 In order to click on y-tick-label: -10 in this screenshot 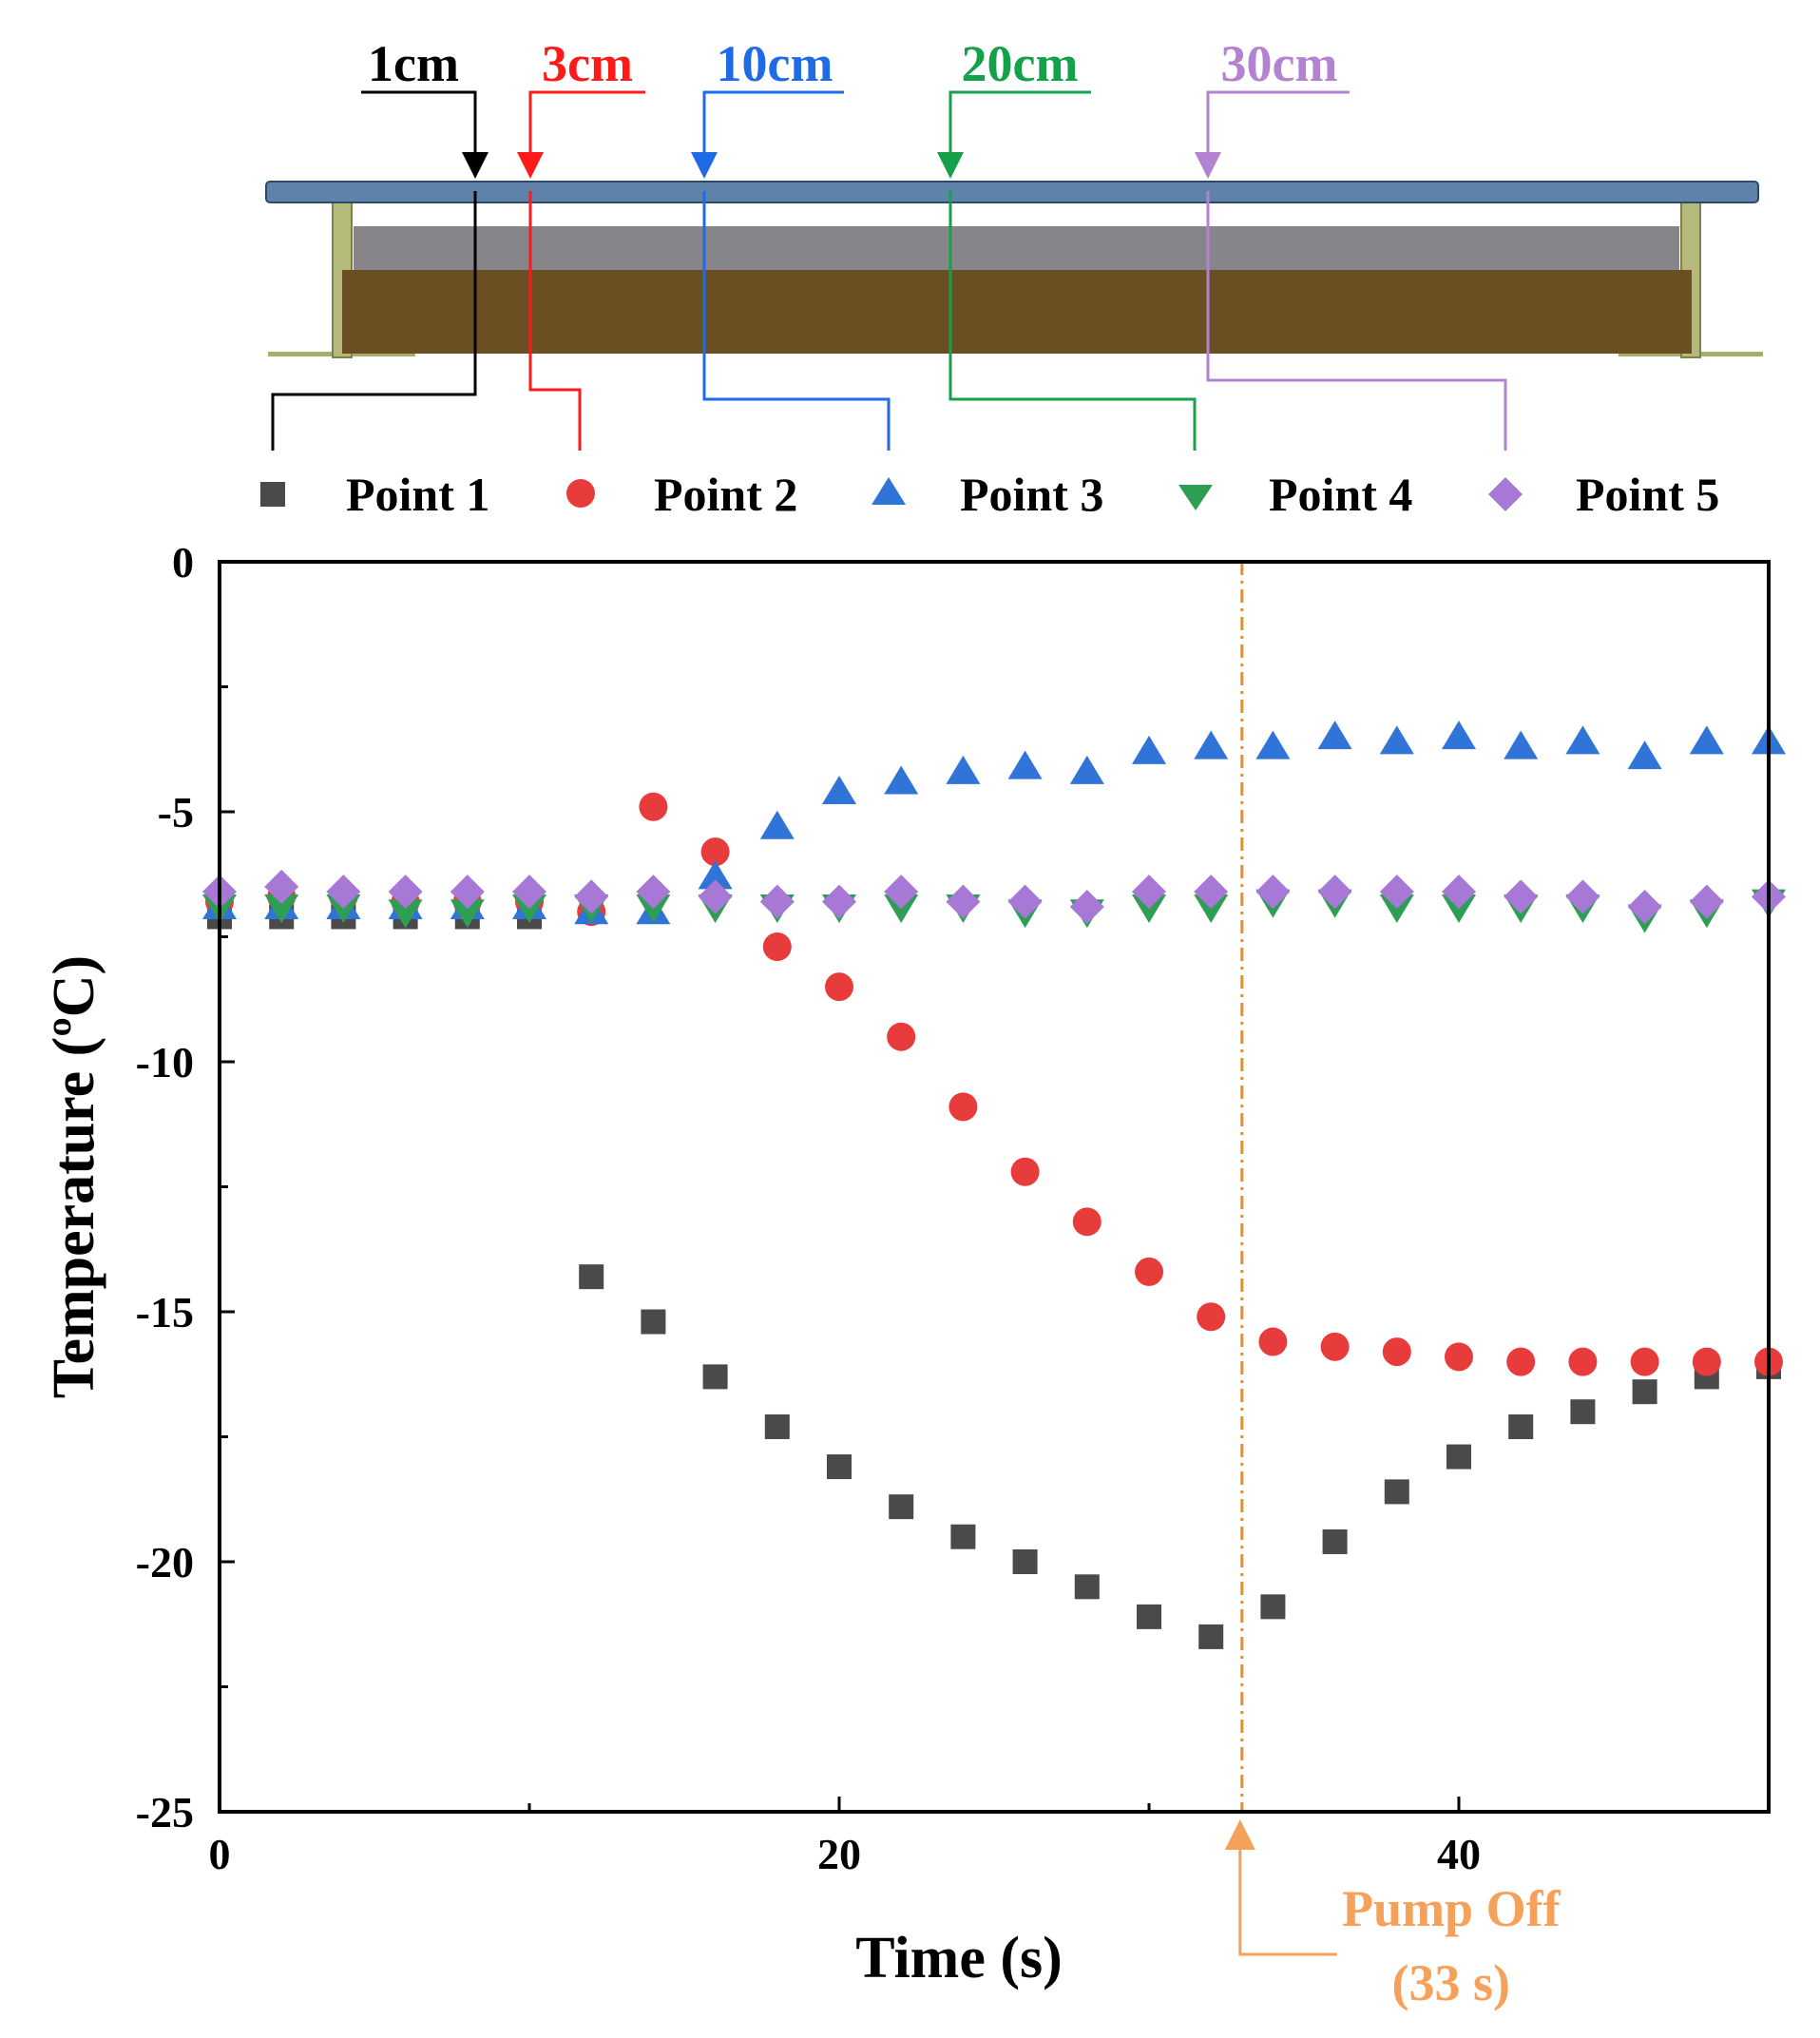, I will do `click(165, 1062)`.